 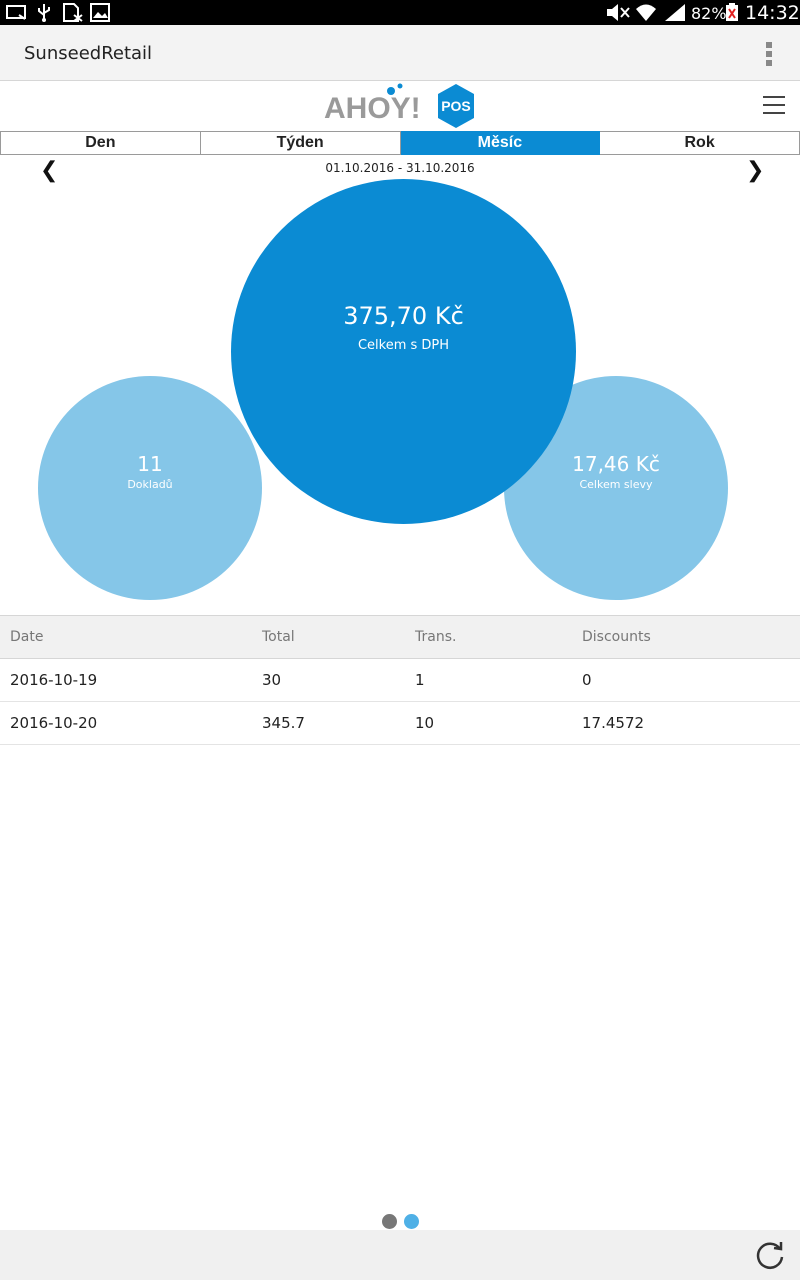 I want to click on documents-bubble: 11 Dokladů, so click(x=150, y=488).